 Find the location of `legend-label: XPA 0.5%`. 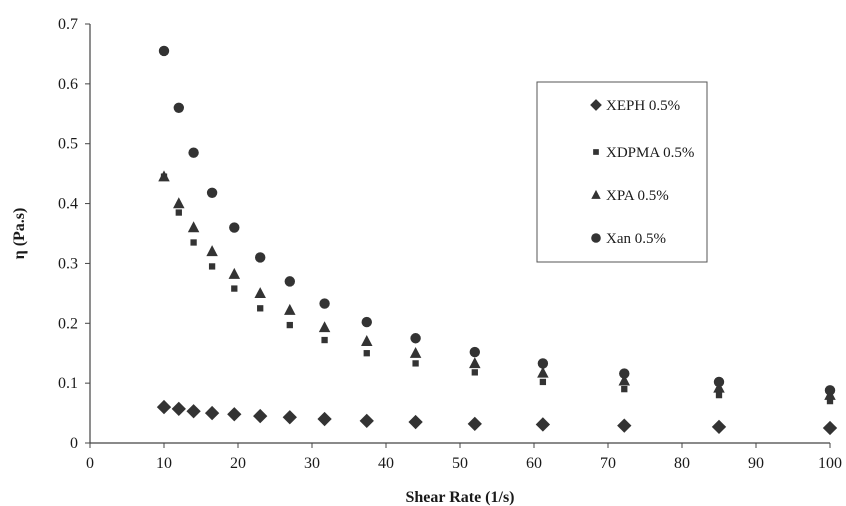

legend-label: XPA 0.5% is located at coordinates (637, 196).